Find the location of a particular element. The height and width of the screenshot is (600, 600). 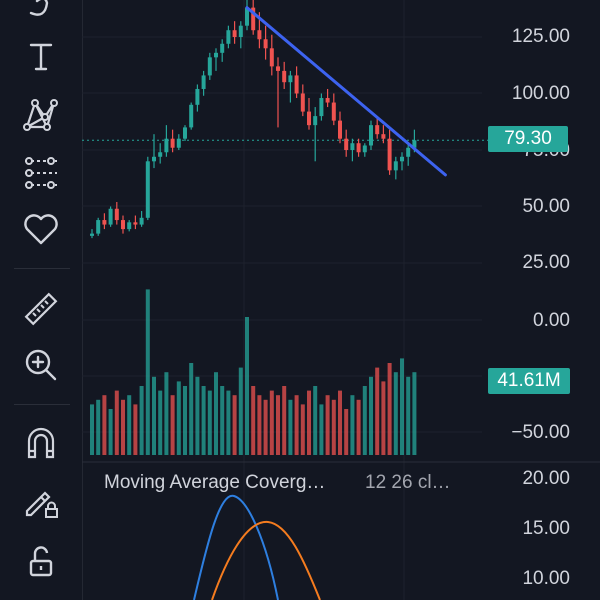

volume-tag: 41.61M is located at coordinates (529, 381).